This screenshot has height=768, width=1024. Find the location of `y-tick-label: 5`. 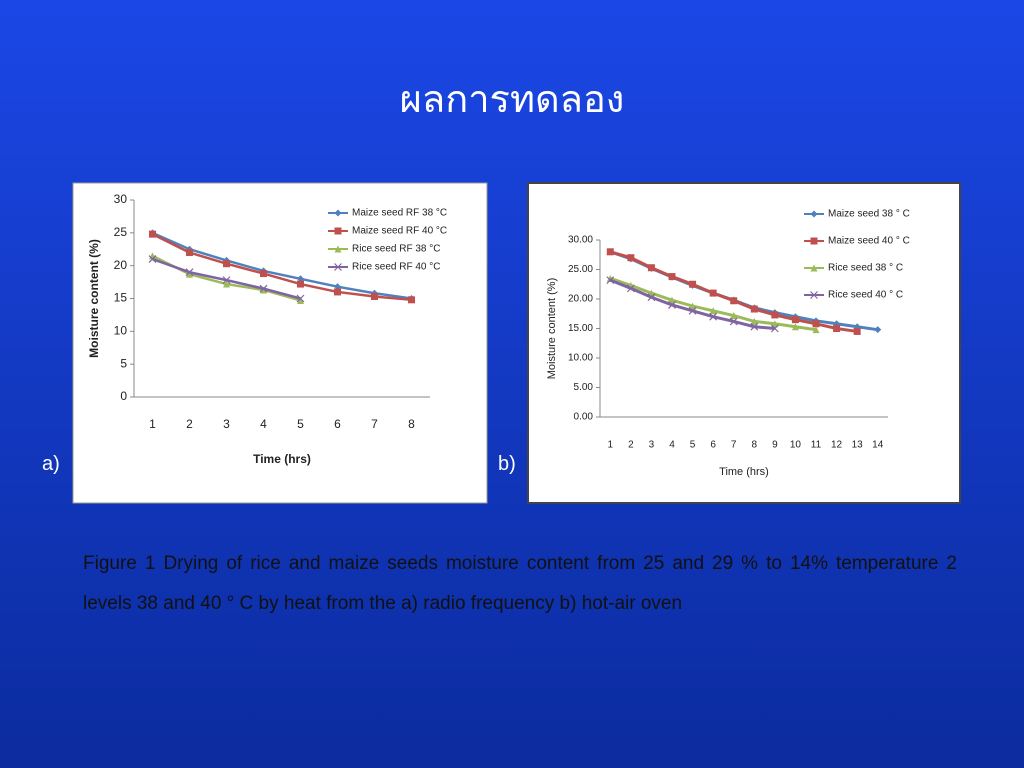

y-tick-label: 5 is located at coordinates (123, 363).